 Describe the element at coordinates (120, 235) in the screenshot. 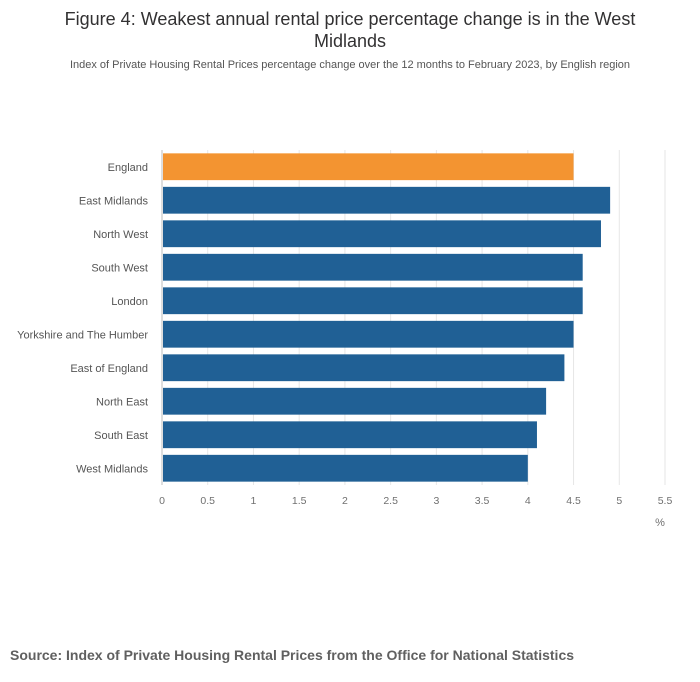

I see `category-label: North West` at that location.